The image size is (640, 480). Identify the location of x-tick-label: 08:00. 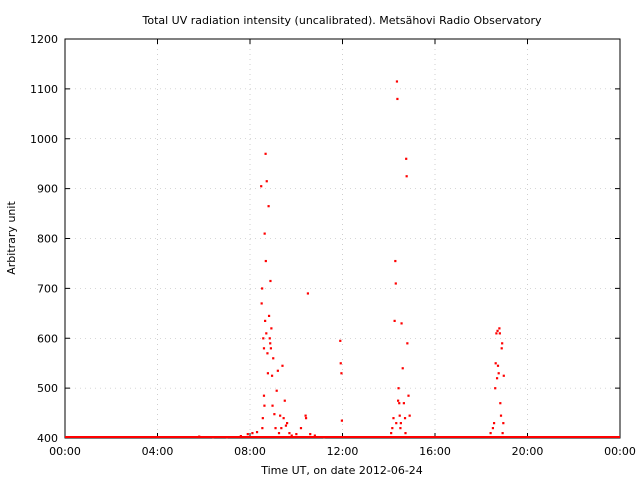
(250, 451).